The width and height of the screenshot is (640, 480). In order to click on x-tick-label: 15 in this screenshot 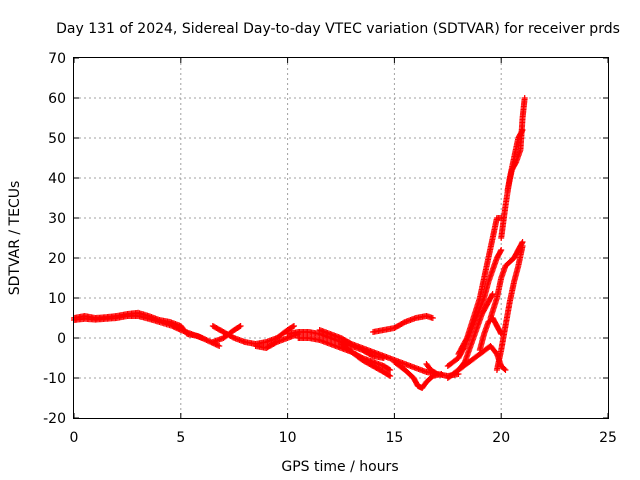, I will do `click(394, 438)`.